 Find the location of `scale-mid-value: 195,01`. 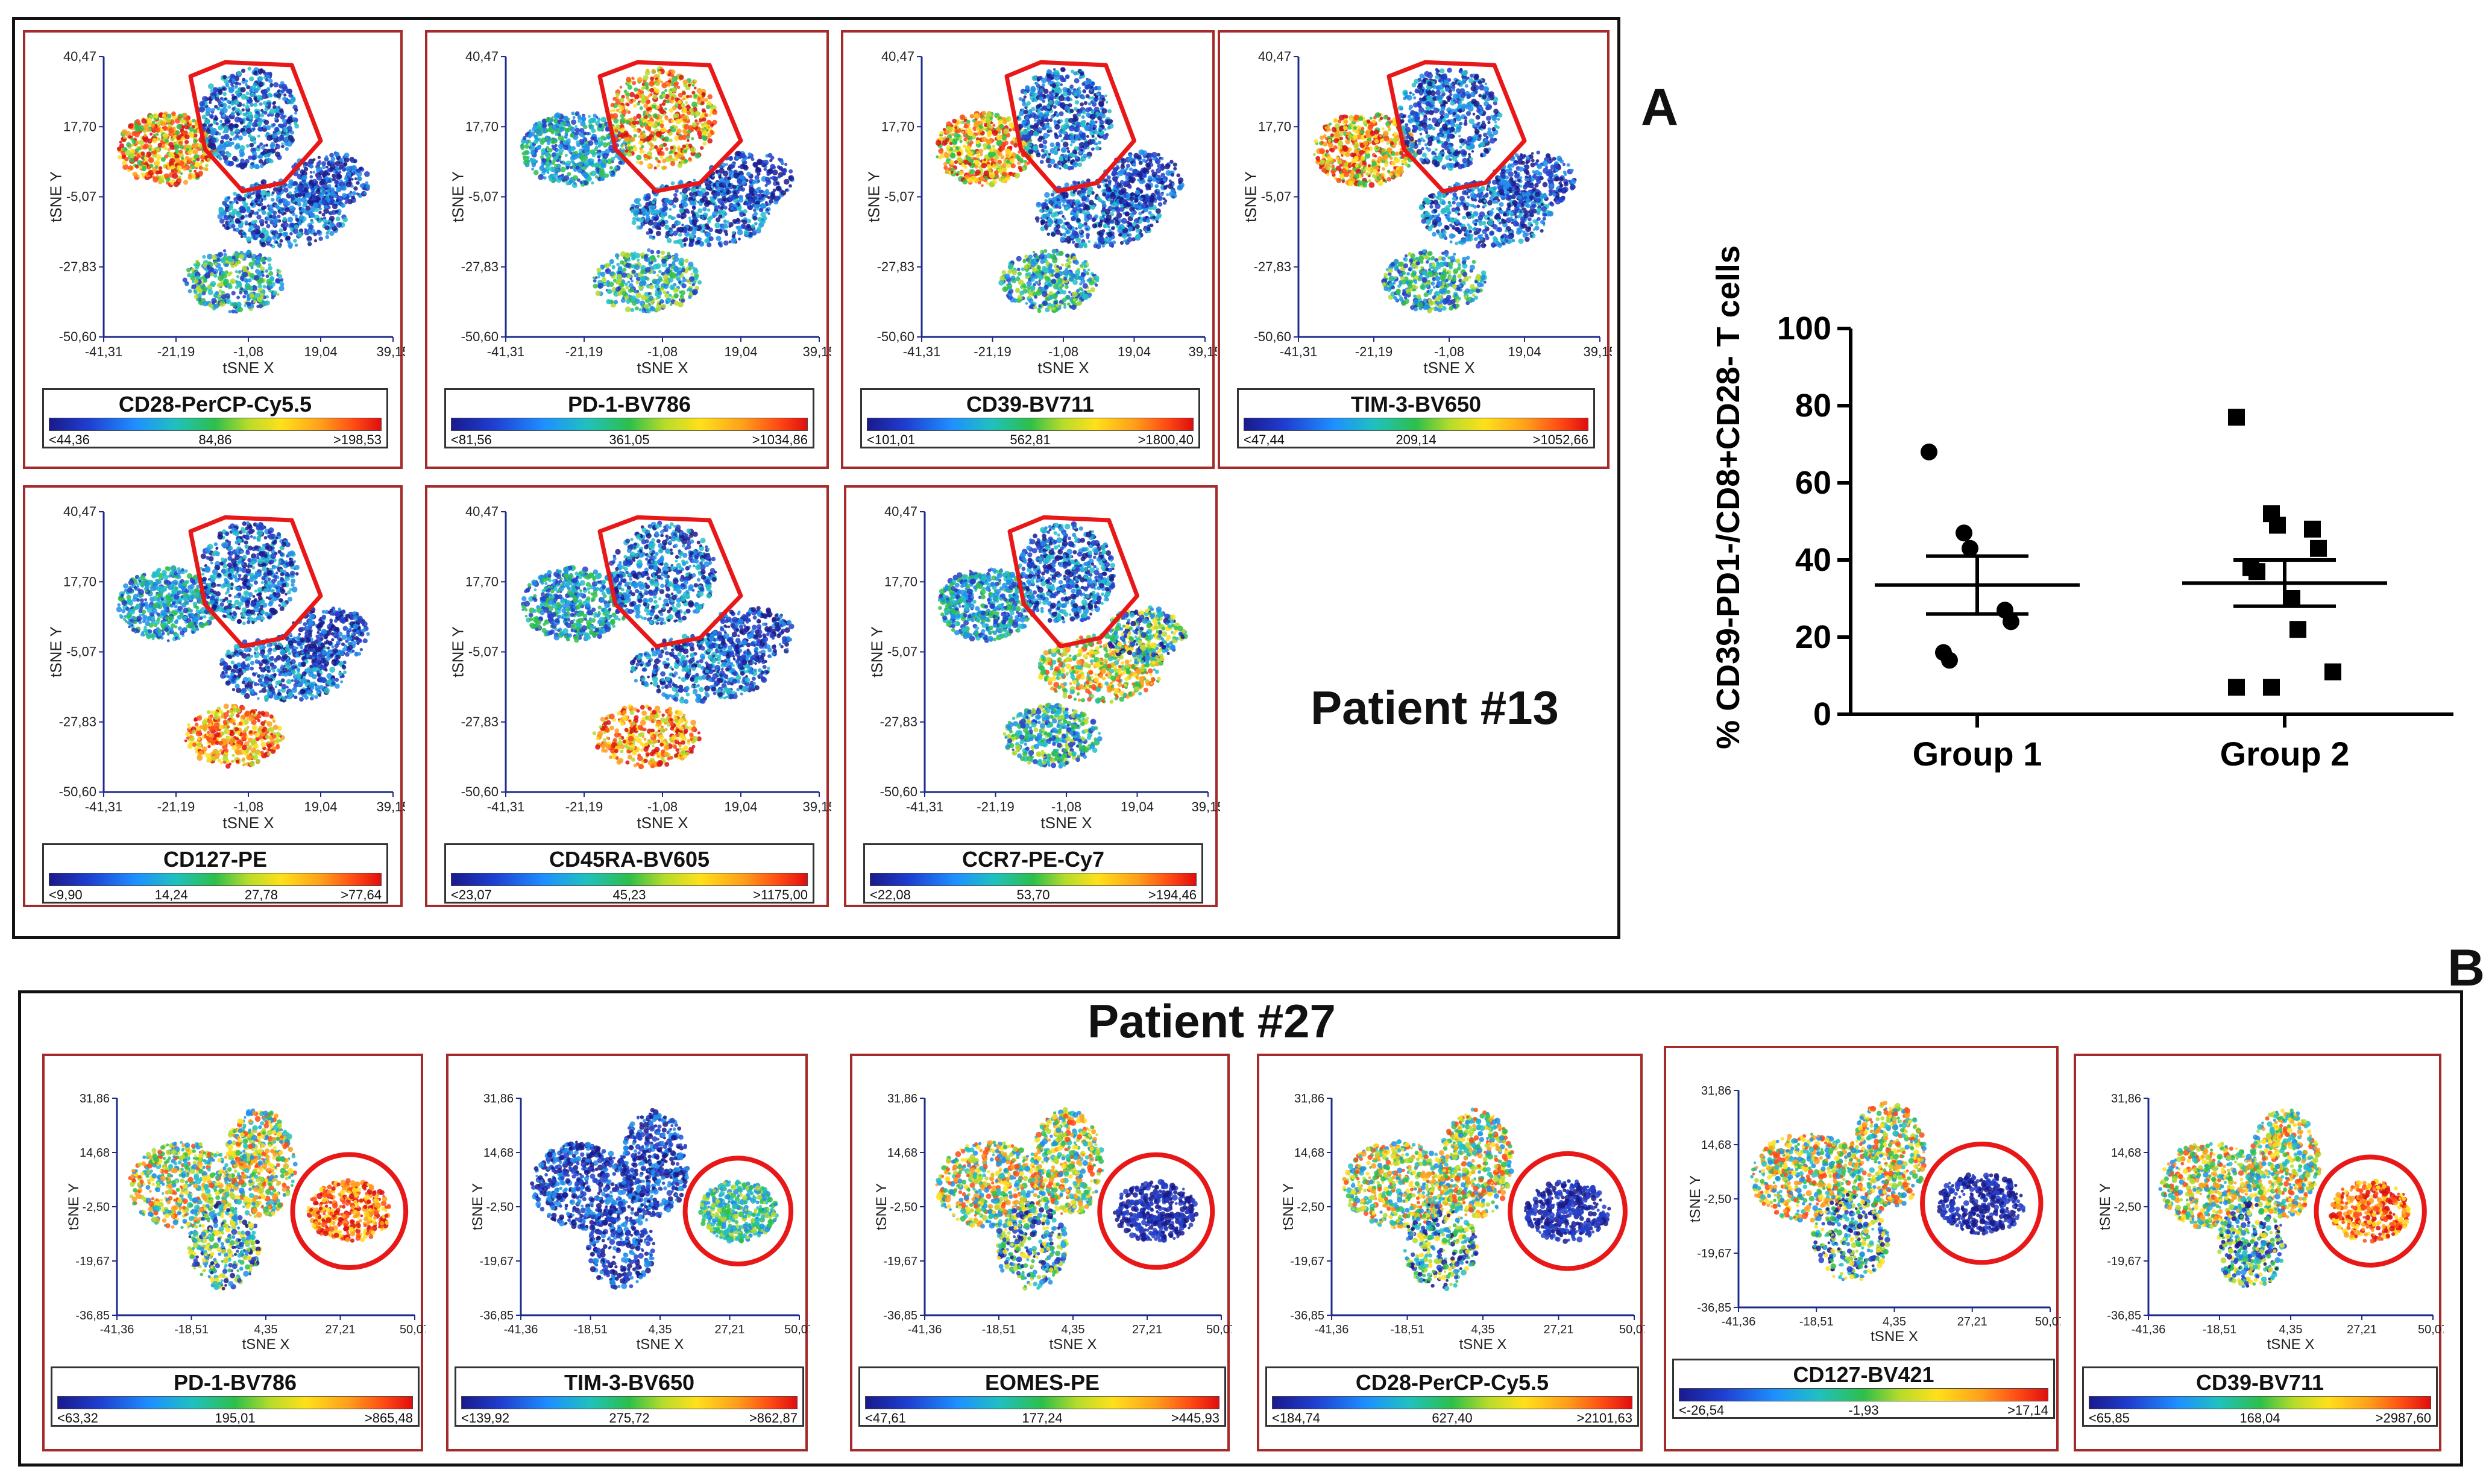

scale-mid-value: 195,01 is located at coordinates (235, 1418).